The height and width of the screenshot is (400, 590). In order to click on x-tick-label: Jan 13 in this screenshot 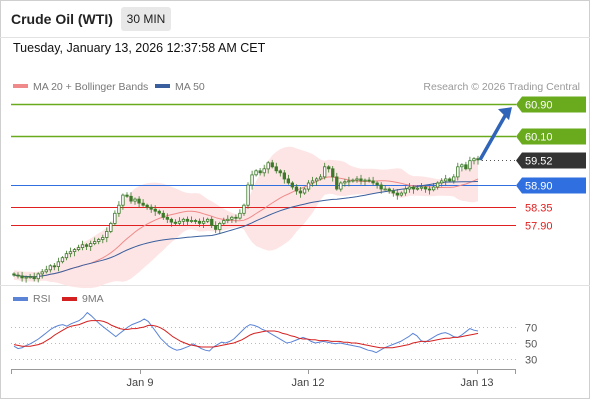, I will do `click(476, 383)`.